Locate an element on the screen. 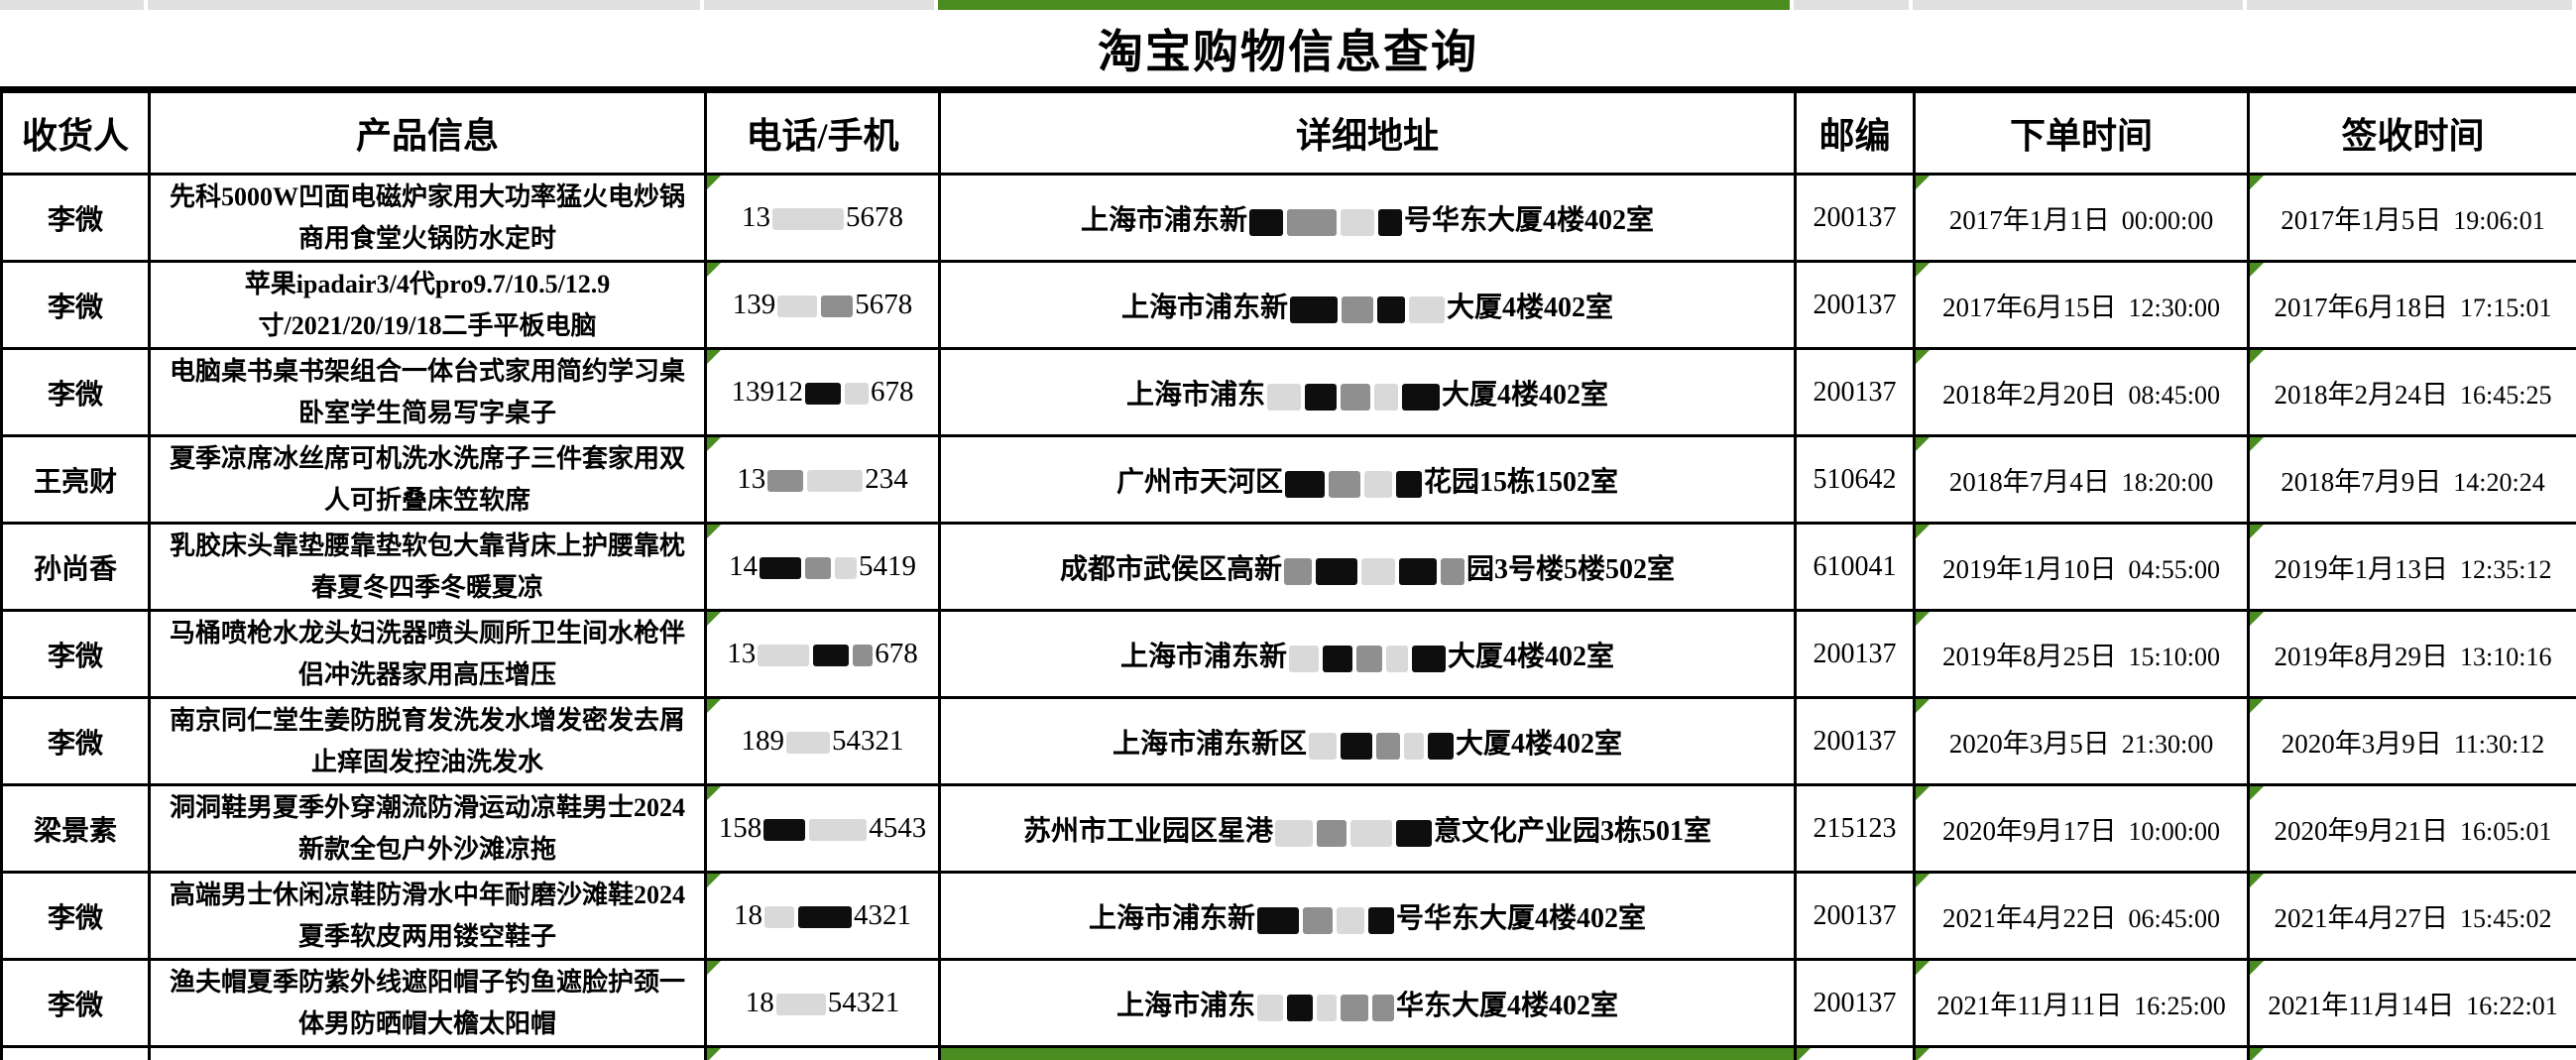  cell-recipient: 王亮财 is located at coordinates (76, 480).